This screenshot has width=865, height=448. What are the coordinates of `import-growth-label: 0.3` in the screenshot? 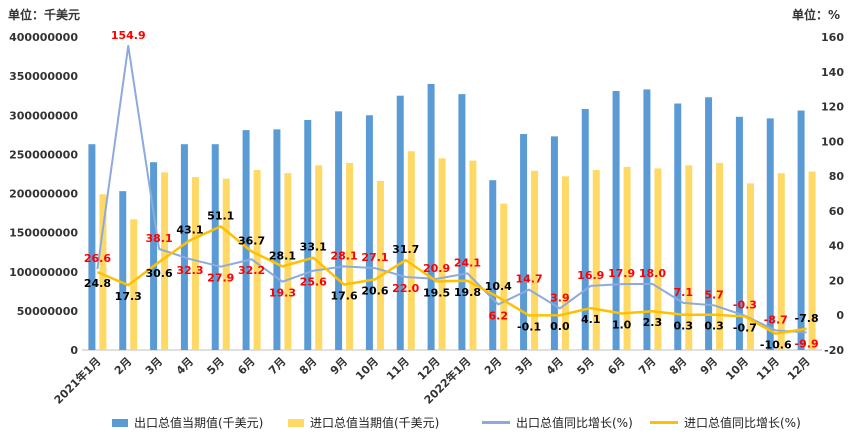 It's located at (684, 326).